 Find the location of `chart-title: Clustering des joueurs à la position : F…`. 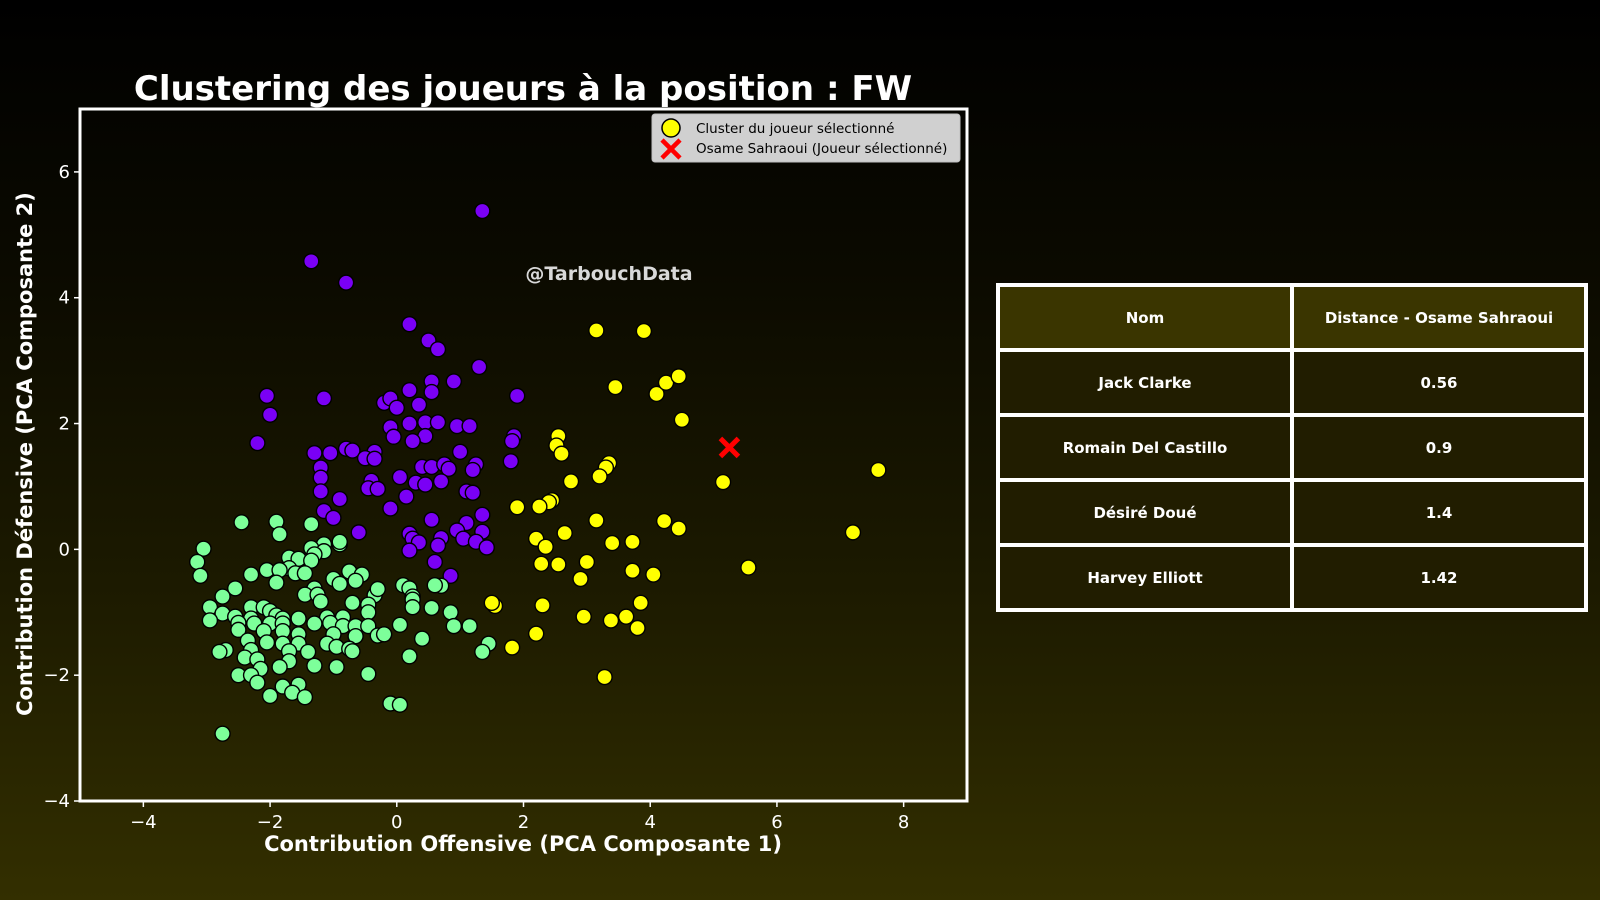

chart-title: Clustering des joueurs à la position : F… is located at coordinates (523, 89).